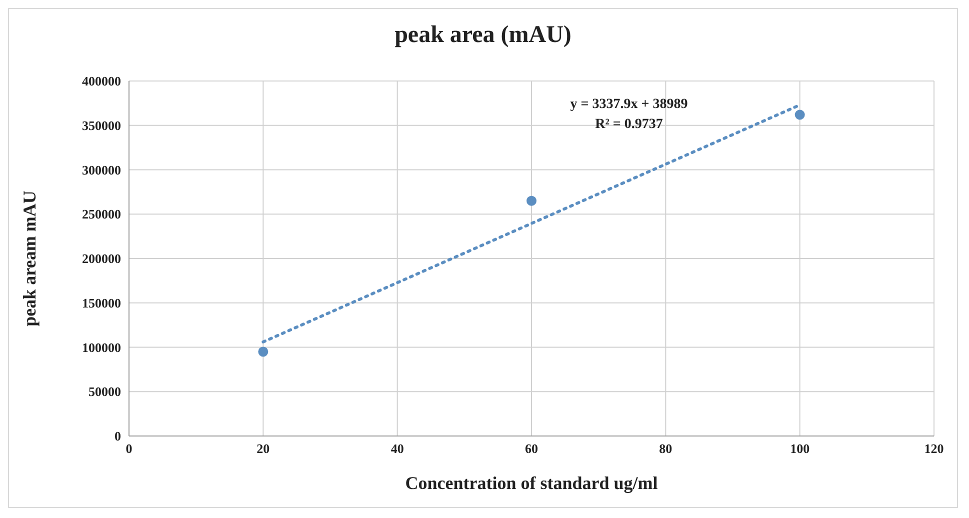 The height and width of the screenshot is (518, 969). I want to click on y-tick-label: 100000, so click(101, 347).